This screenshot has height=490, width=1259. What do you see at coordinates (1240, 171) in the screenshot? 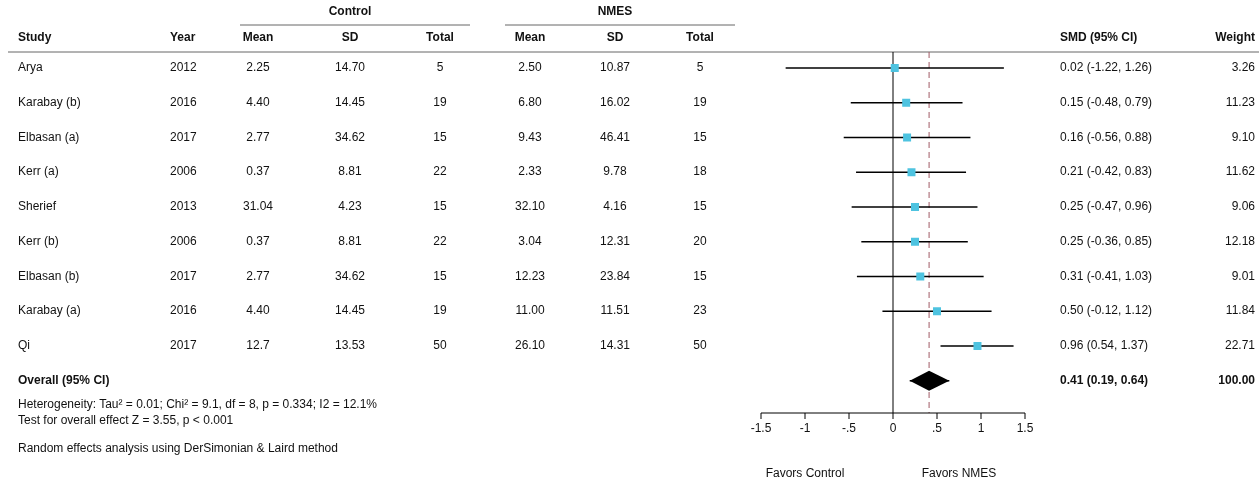
I see `text: 11.62` at bounding box center [1240, 171].